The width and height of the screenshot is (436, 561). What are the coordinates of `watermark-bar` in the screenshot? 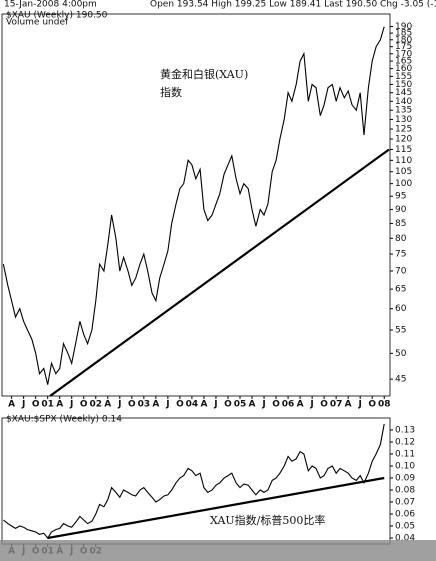 It's located at (218, 550).